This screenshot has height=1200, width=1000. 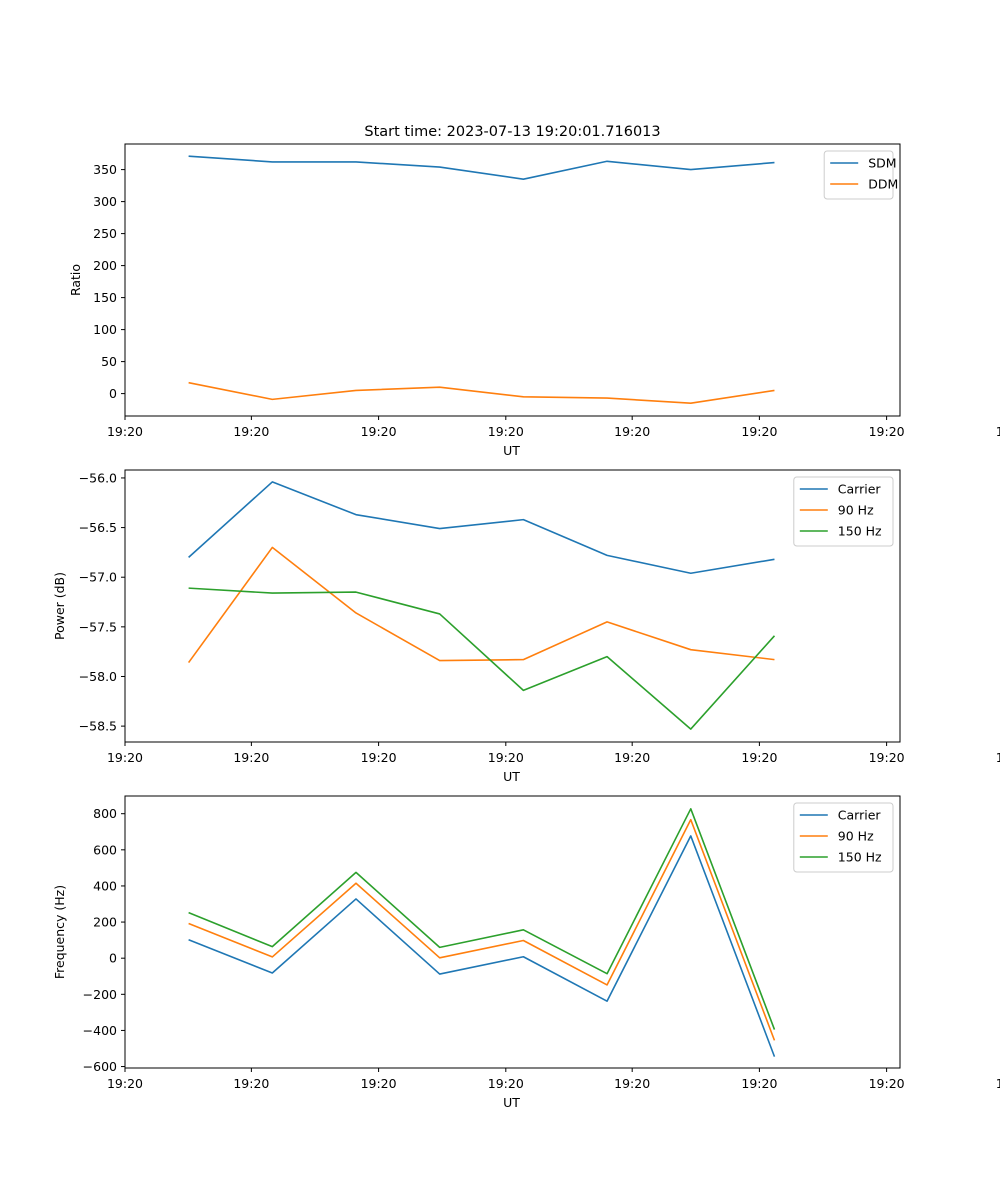 What do you see at coordinates (512, 132) in the screenshot?
I see `chart-title: Start time: 2023-07-13 19:20:01.716013` at bounding box center [512, 132].